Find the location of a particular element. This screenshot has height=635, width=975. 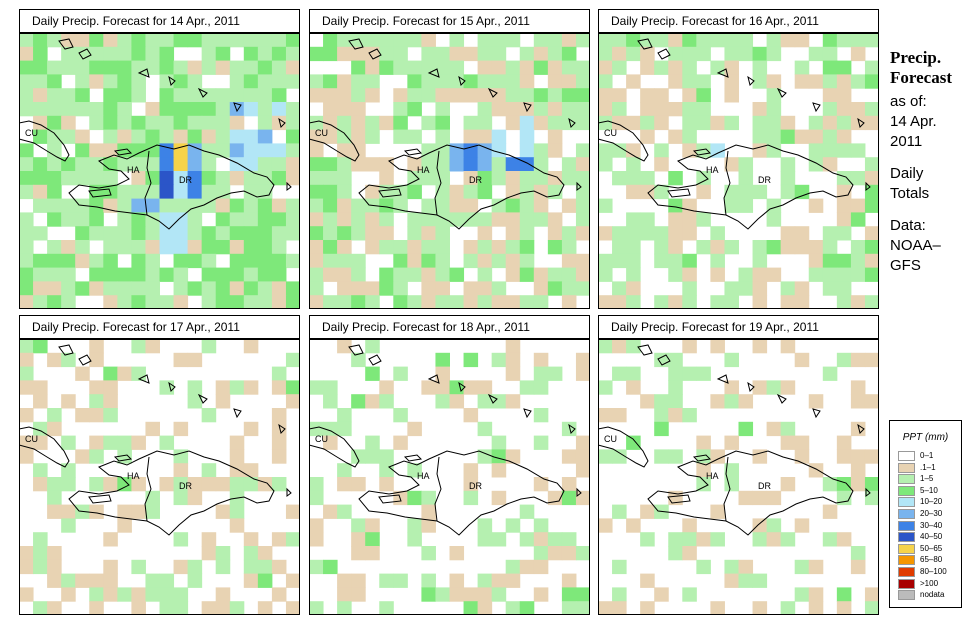

legend-item: 30–40 is located at coordinates (929, 526).